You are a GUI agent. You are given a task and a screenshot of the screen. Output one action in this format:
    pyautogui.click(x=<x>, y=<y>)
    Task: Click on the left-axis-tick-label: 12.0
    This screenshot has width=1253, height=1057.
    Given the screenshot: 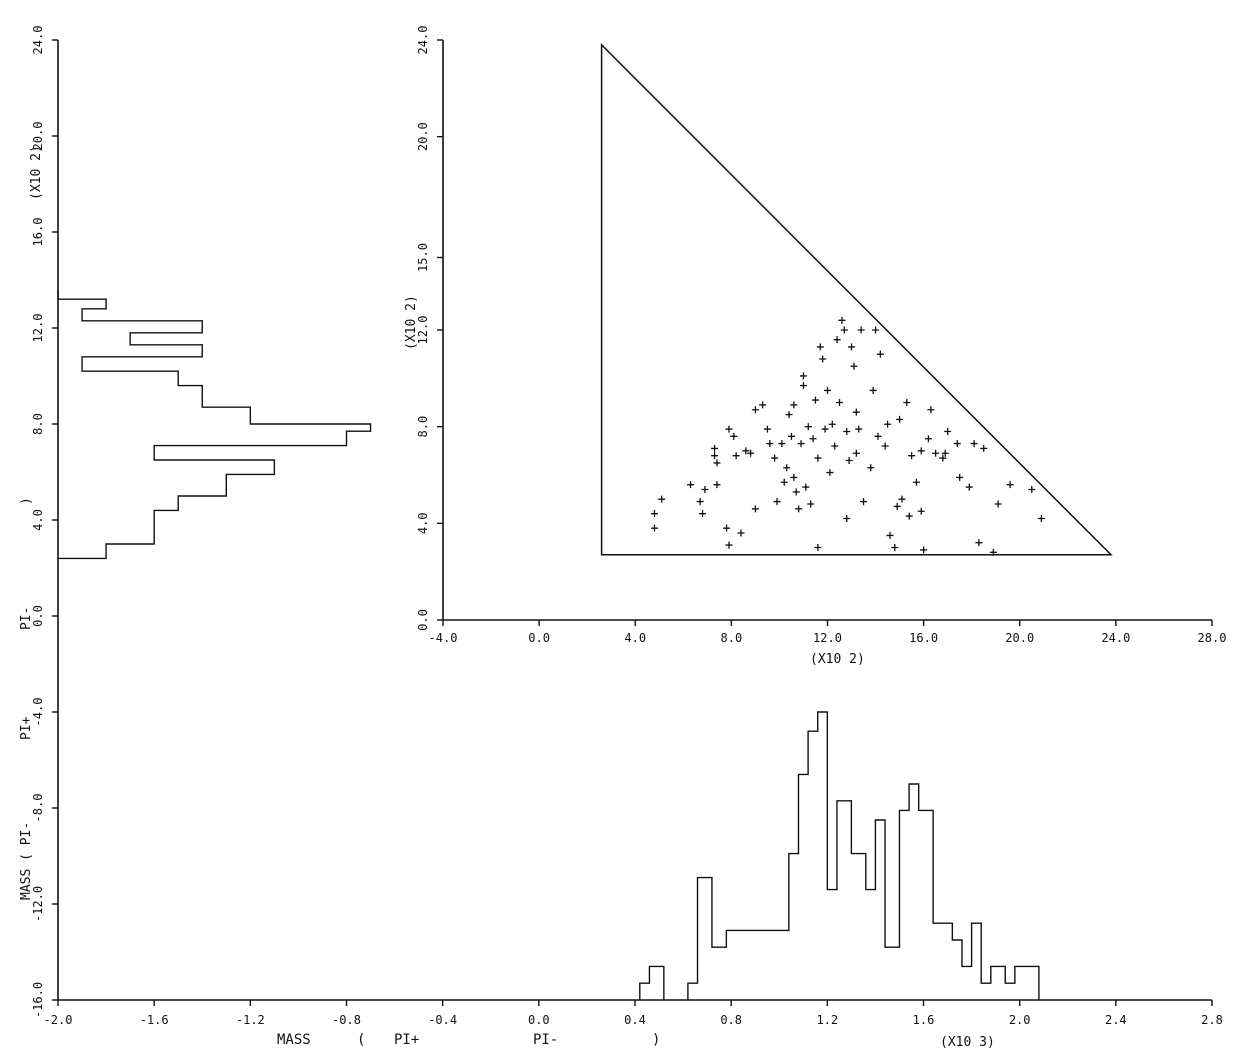 What is the action you would take?
    pyautogui.click(x=38, y=328)
    